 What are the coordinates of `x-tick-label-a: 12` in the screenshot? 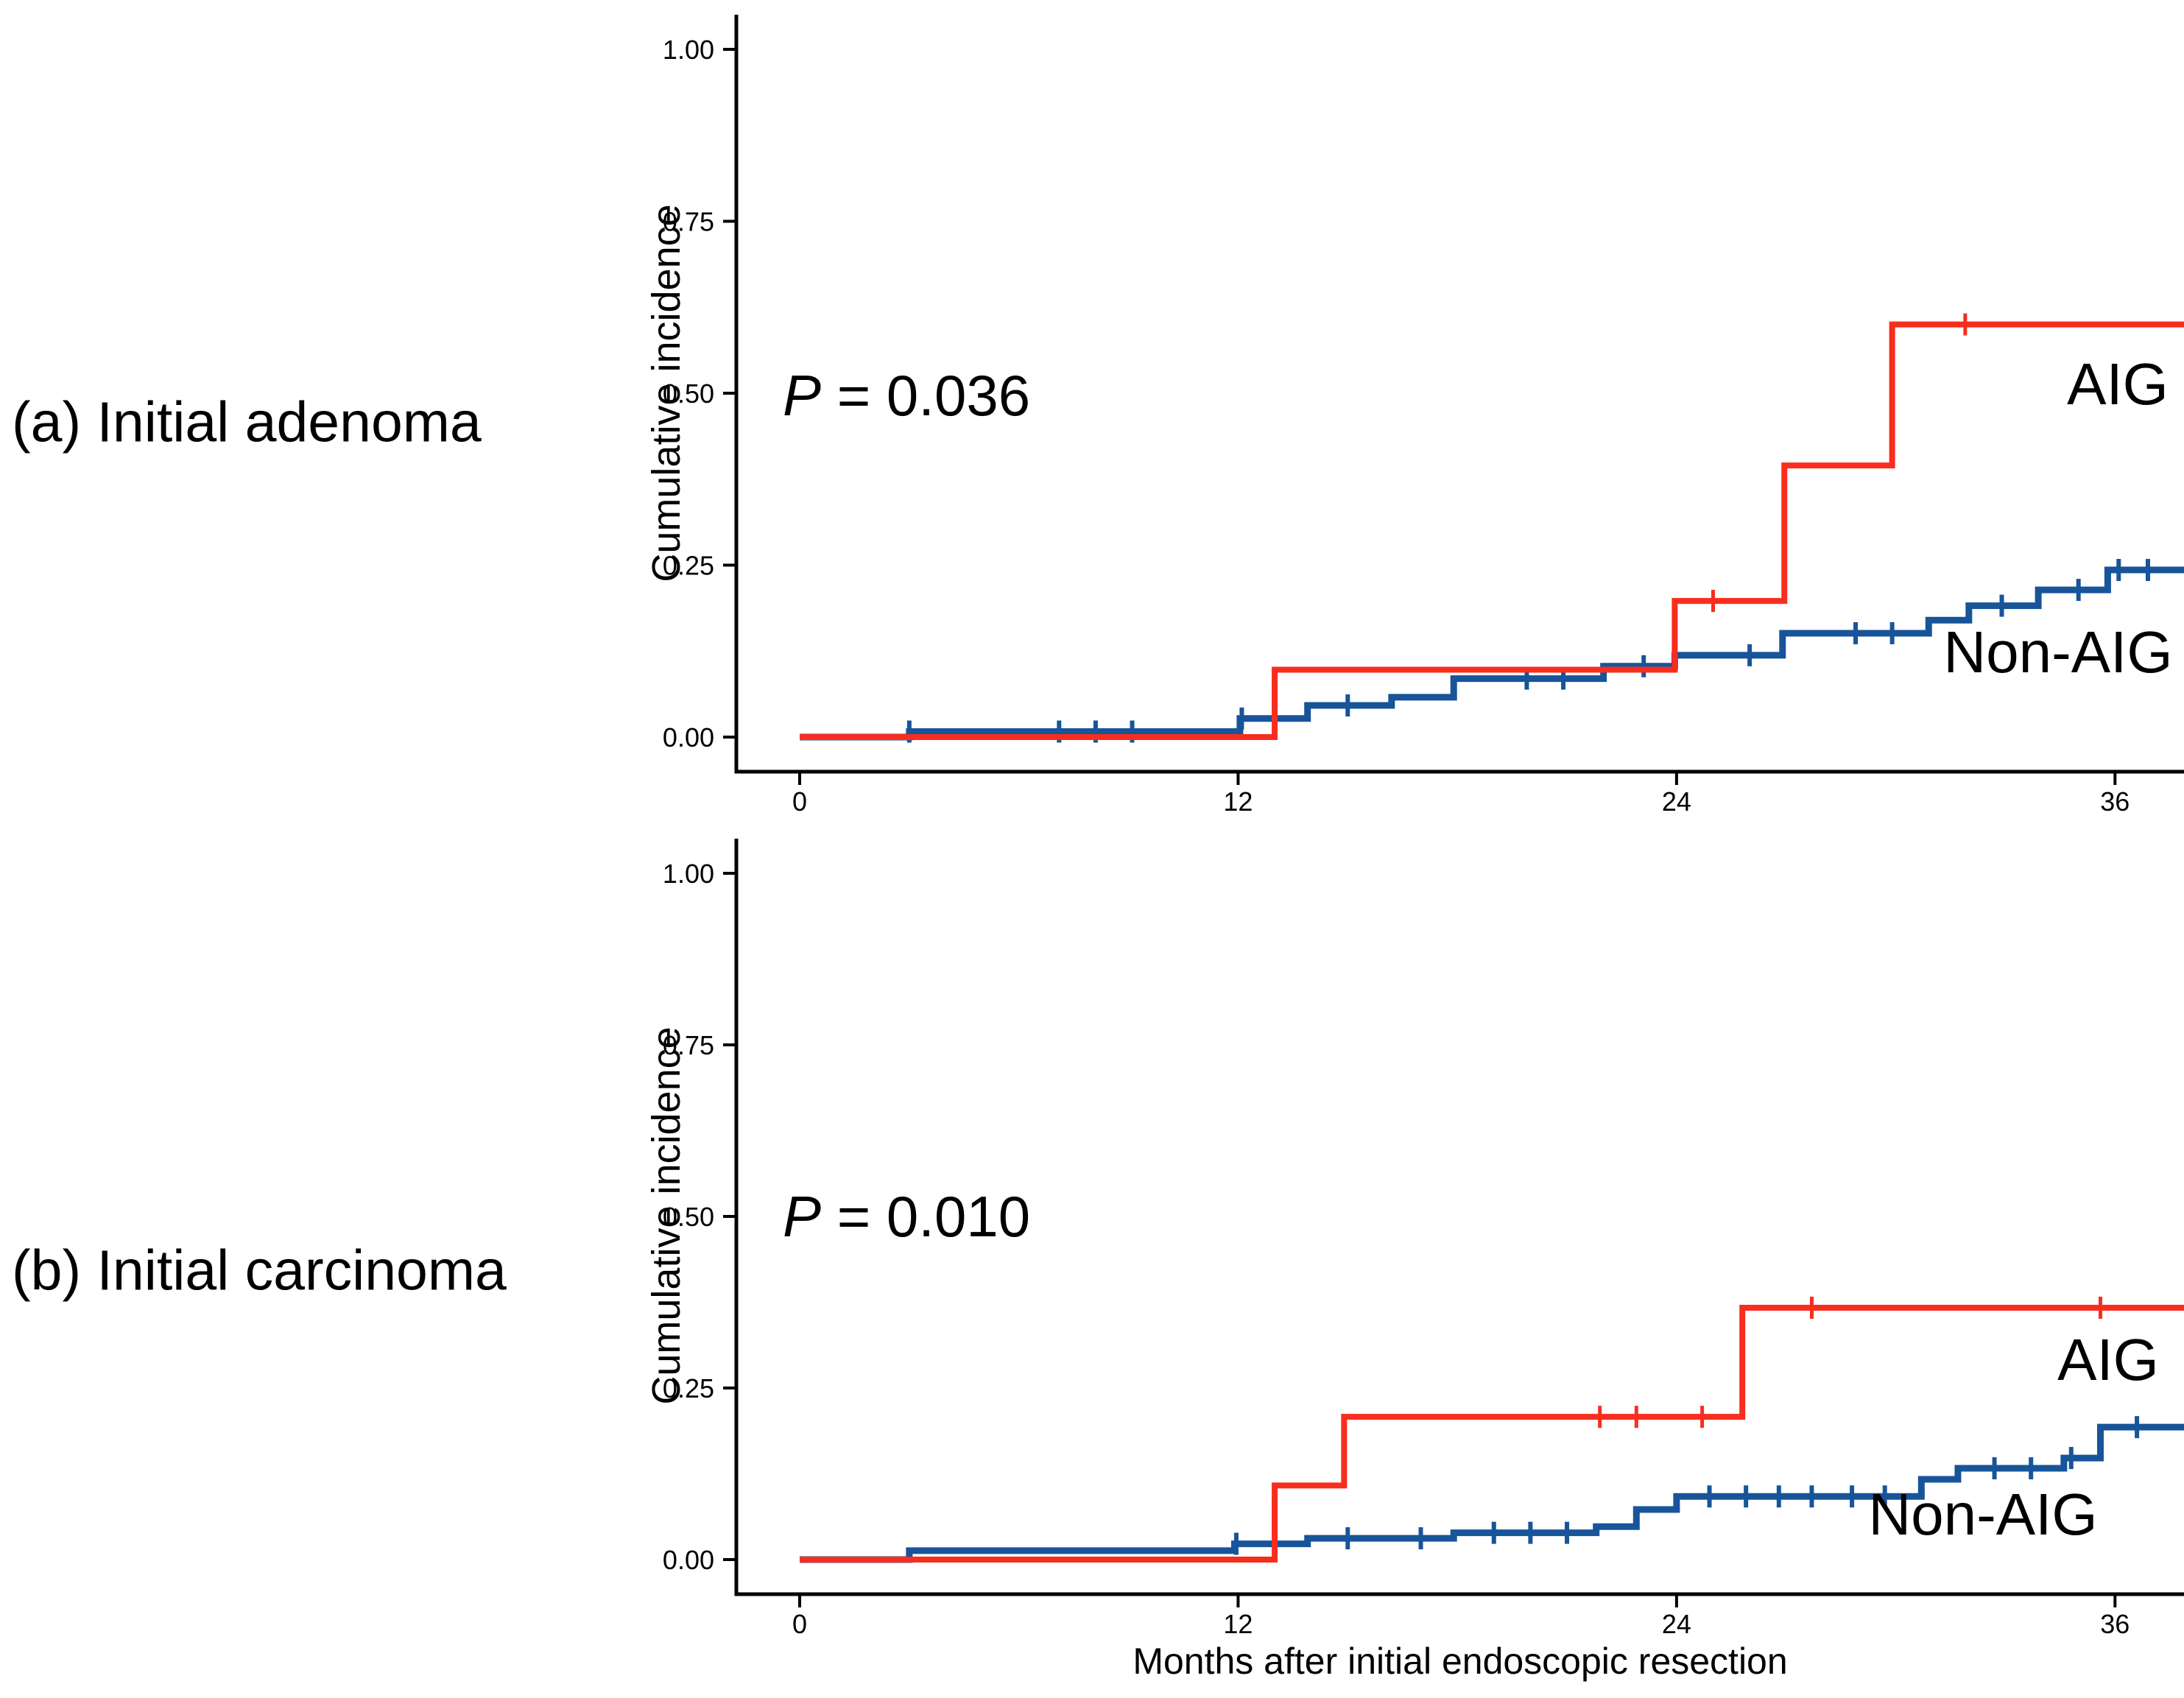 It's located at (1238, 802).